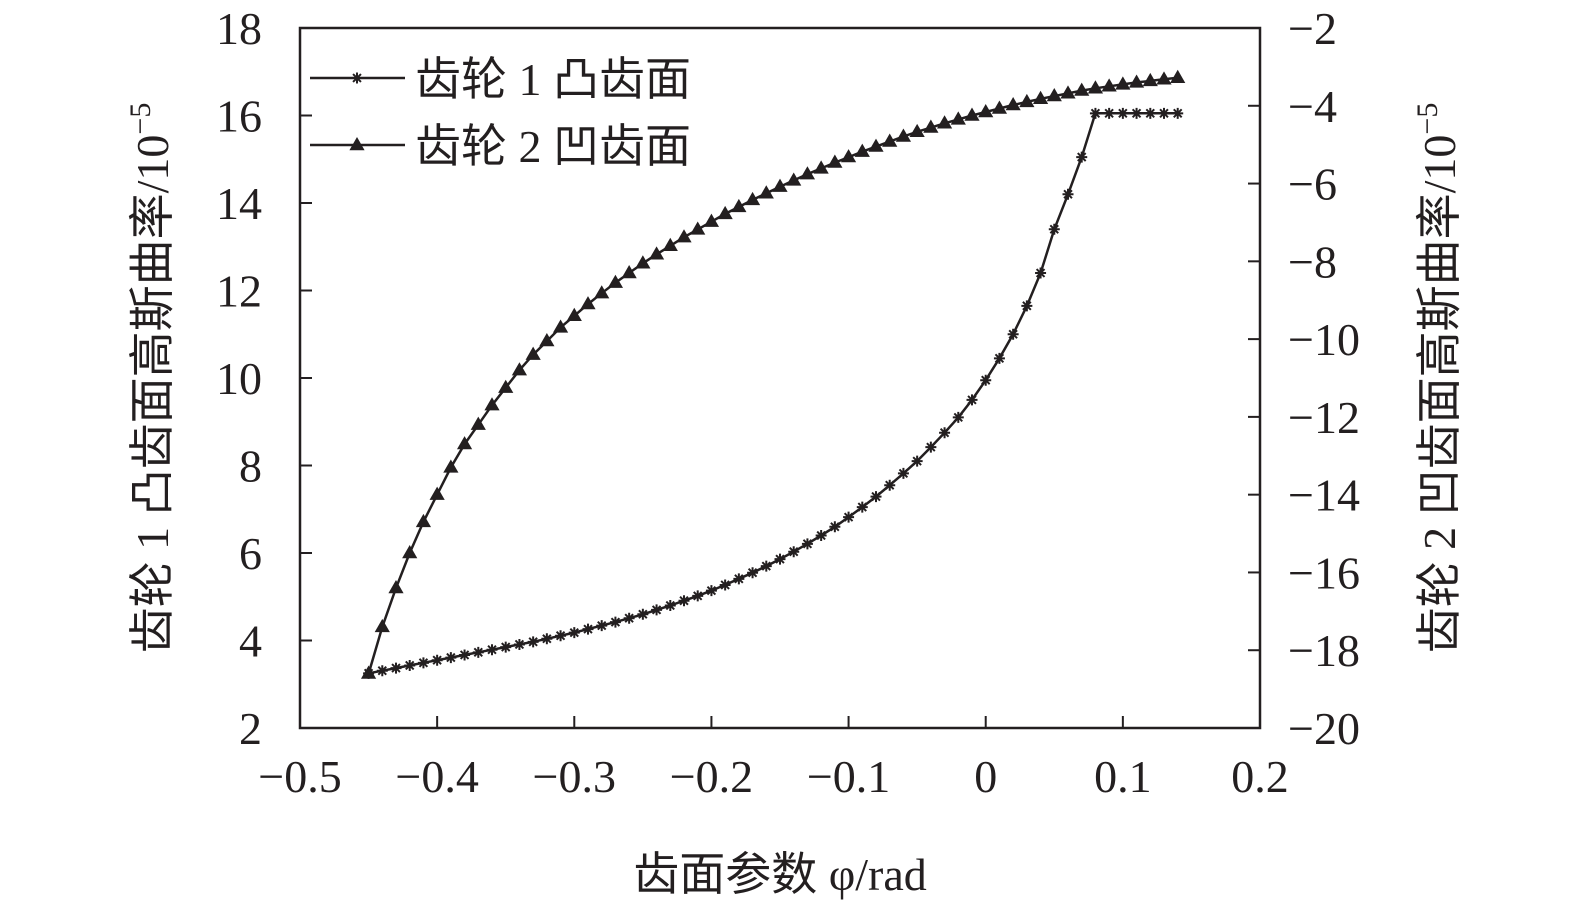  Describe the element at coordinates (239, 378) in the screenshot. I see `left-y-tick-label: 10` at that location.